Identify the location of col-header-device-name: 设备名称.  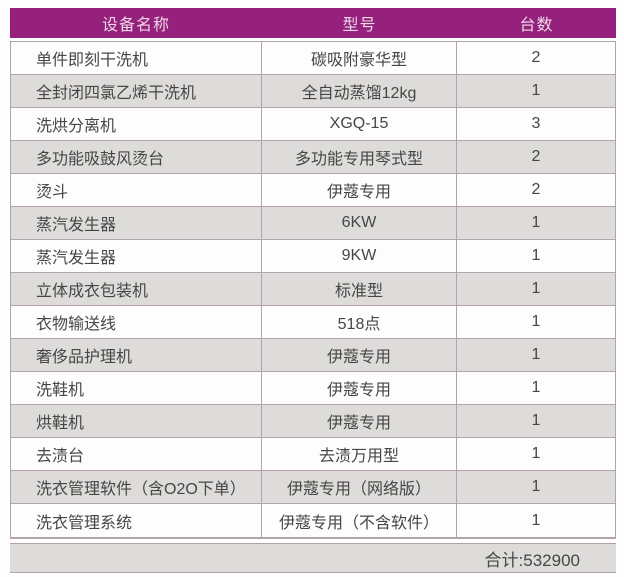
(135, 25).